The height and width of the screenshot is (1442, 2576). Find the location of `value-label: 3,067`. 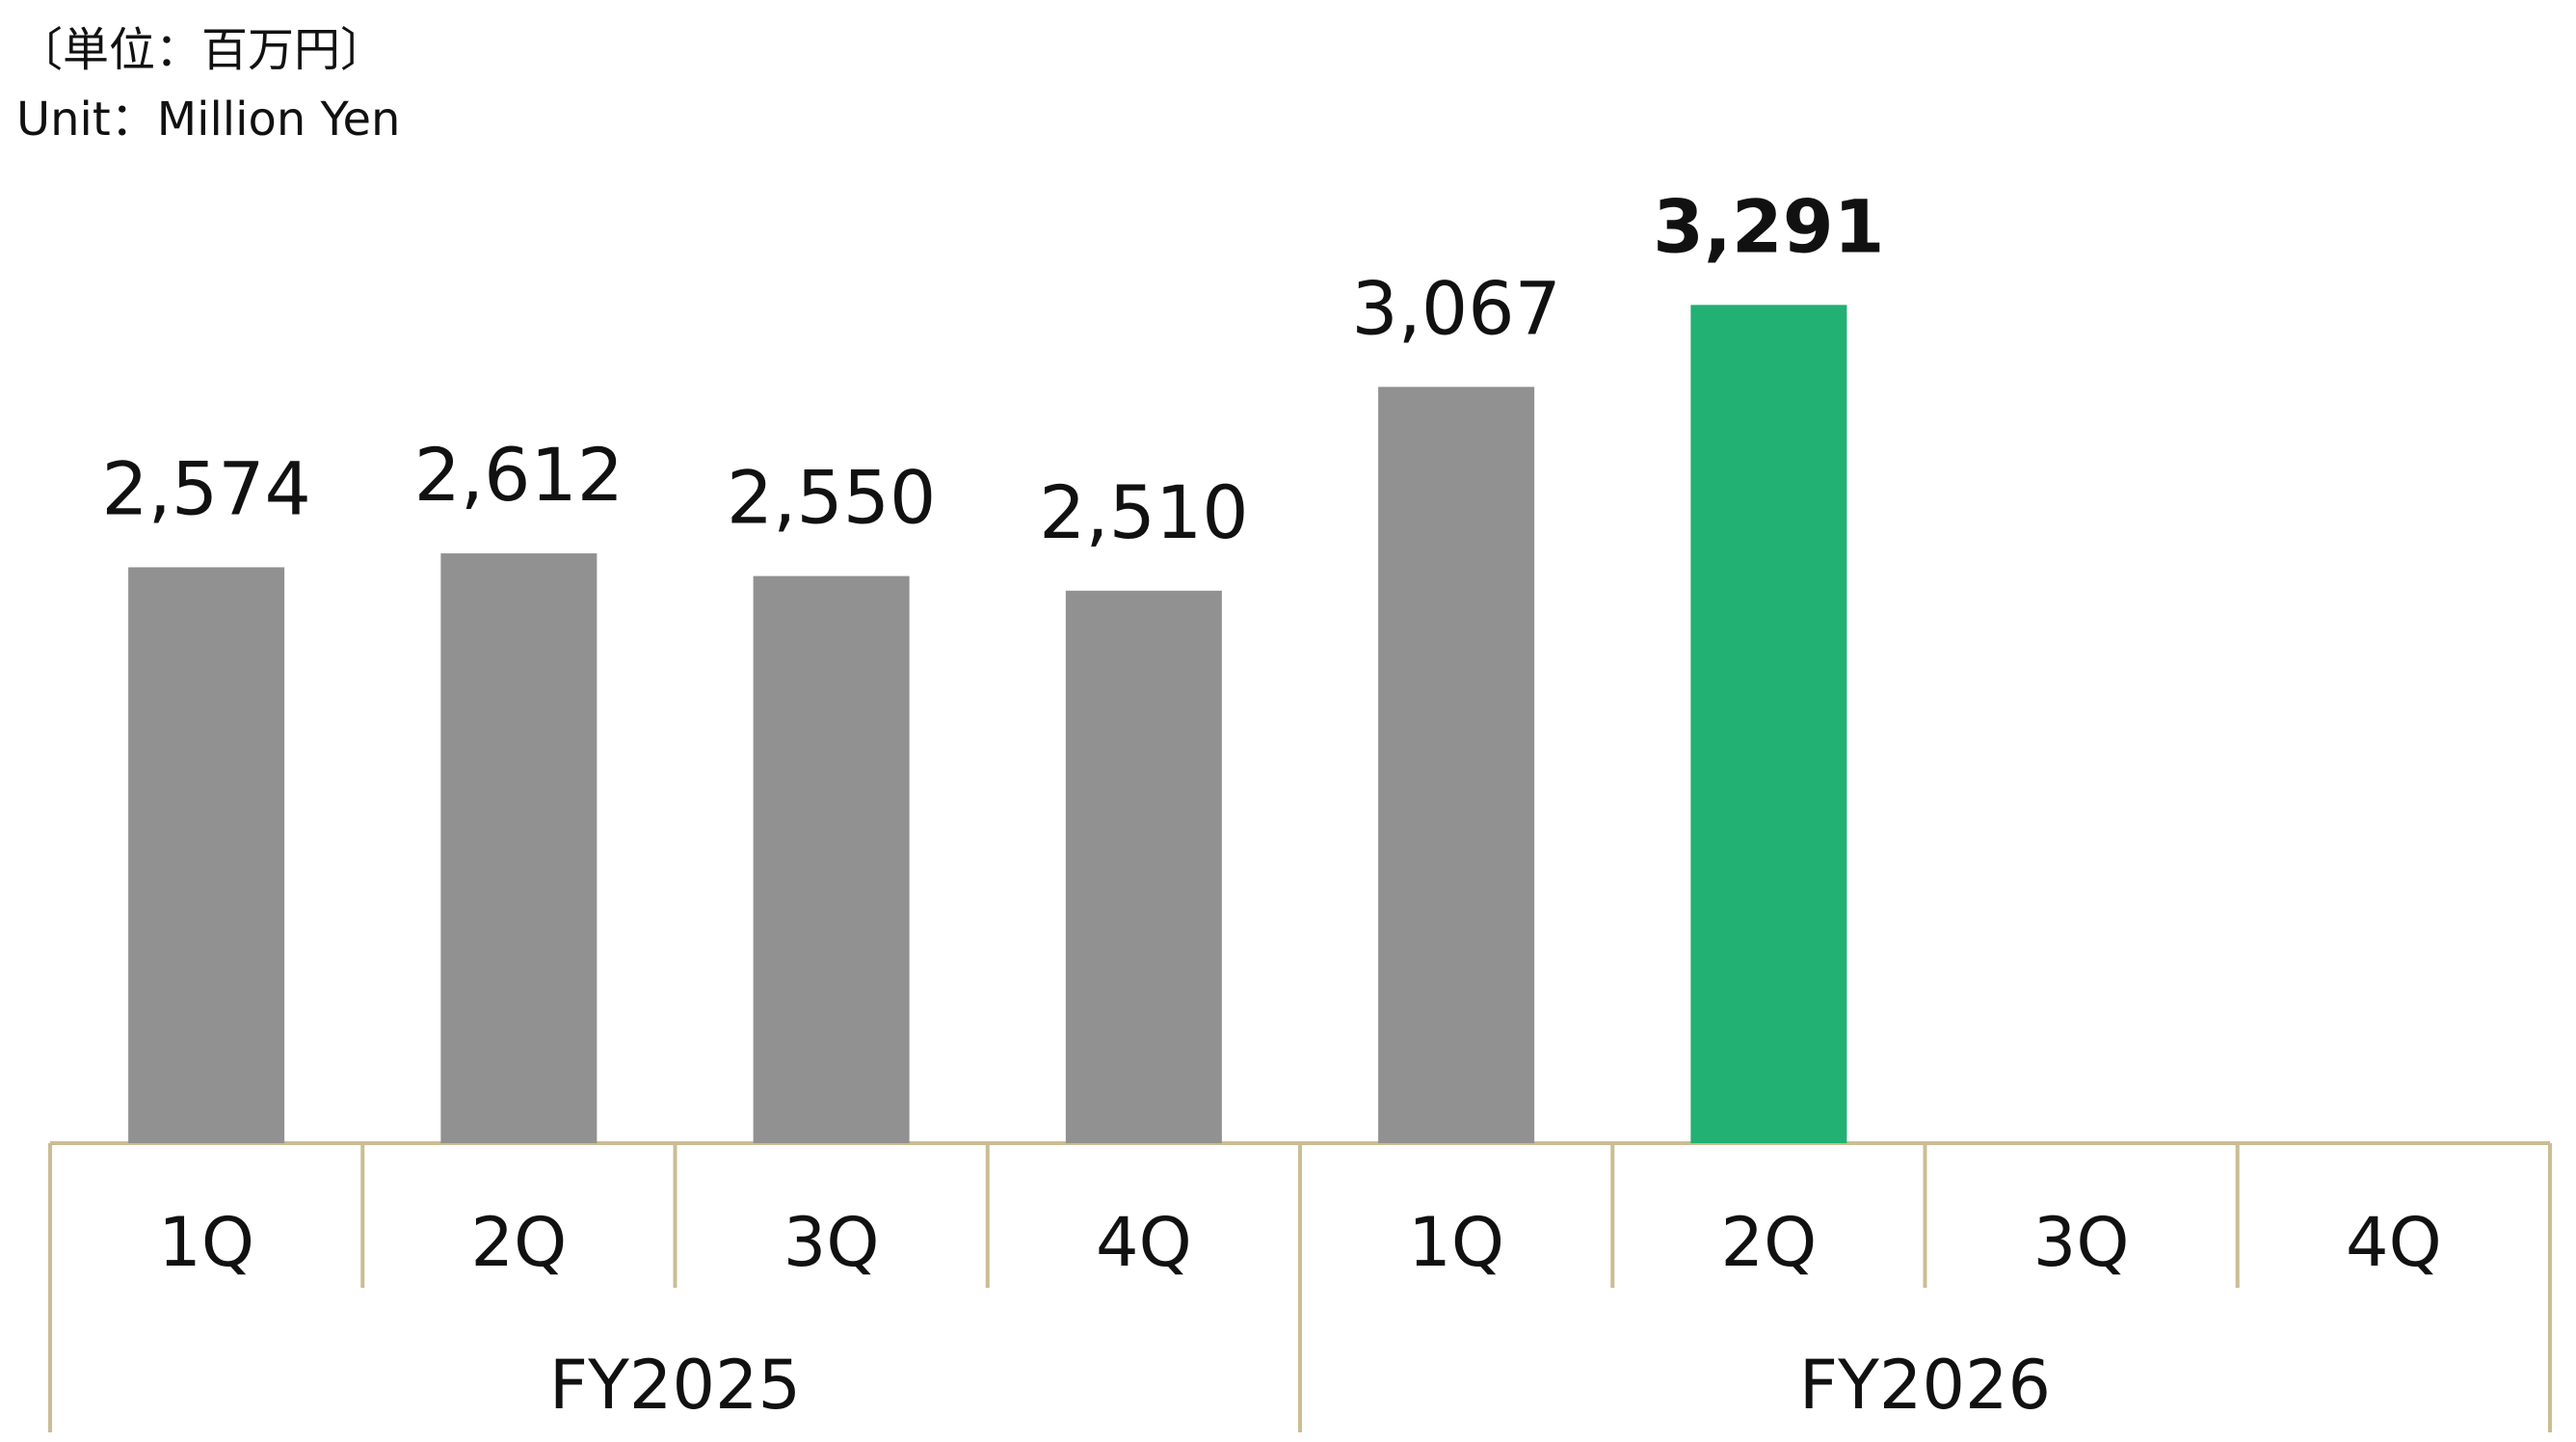

value-label: 3,067 is located at coordinates (1456, 308).